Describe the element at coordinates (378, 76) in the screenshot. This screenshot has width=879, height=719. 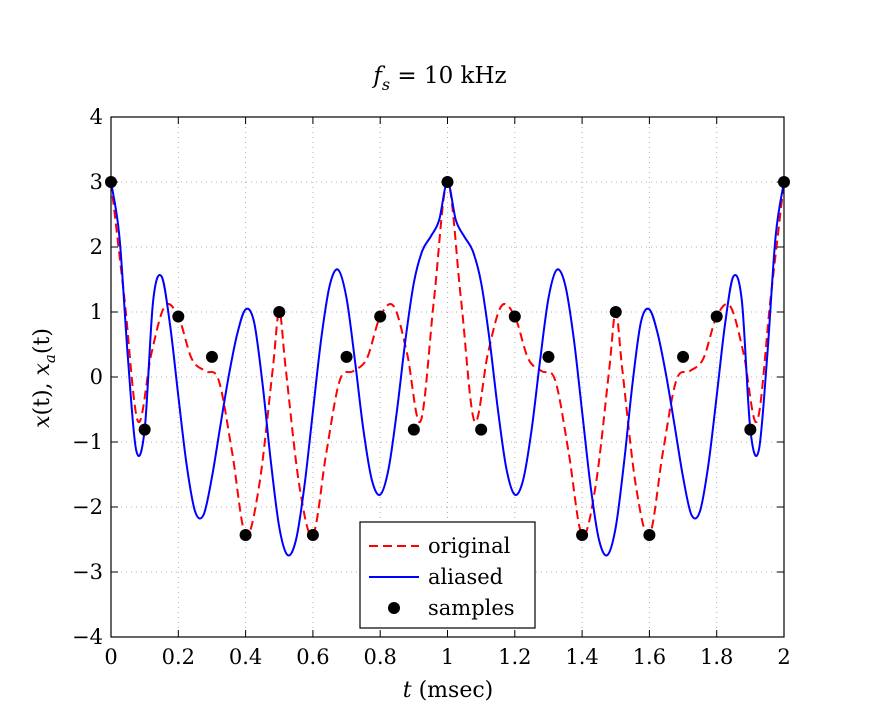
I see `title-var: f` at that location.